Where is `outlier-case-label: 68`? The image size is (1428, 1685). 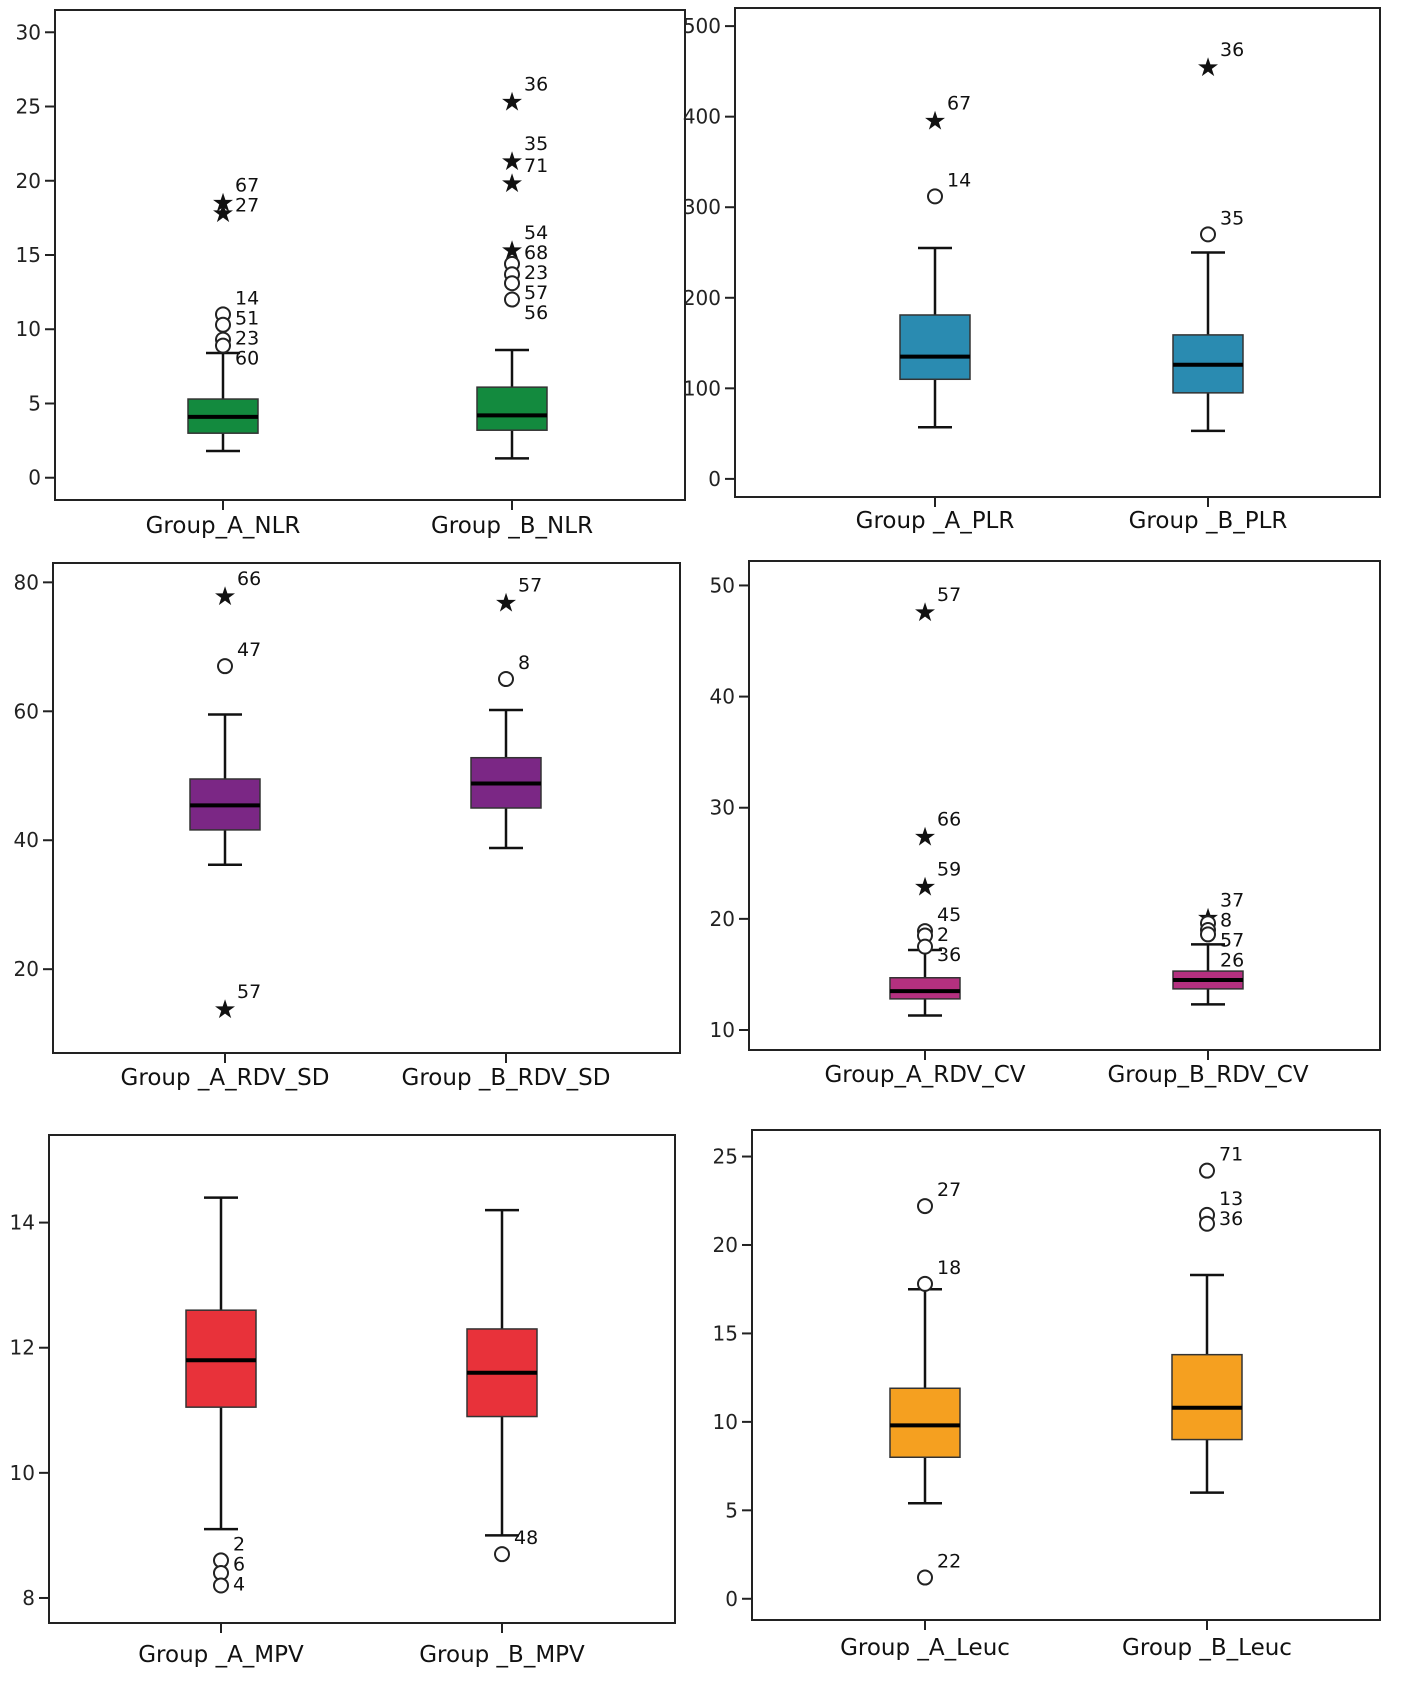
outlier-case-label: 68 is located at coordinates (536, 253).